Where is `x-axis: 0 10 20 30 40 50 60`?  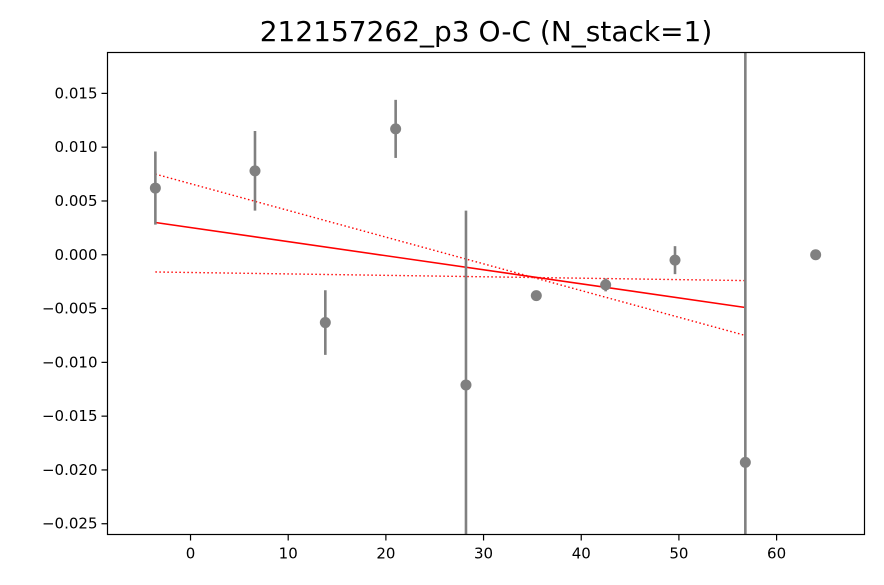
x-axis: 0 10 20 30 40 50 60 is located at coordinates (486, 548).